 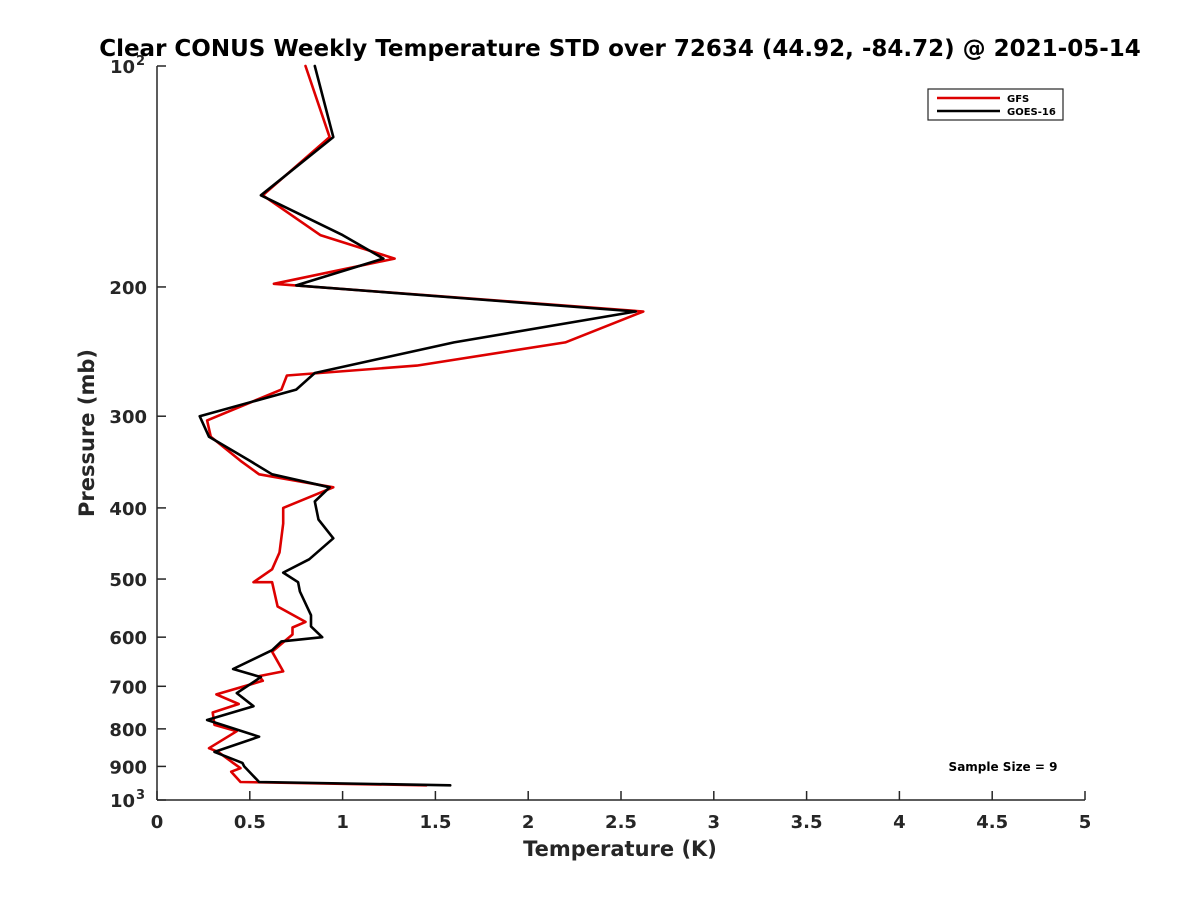 I want to click on x-tick-label: 2.5, so click(x=621, y=822).